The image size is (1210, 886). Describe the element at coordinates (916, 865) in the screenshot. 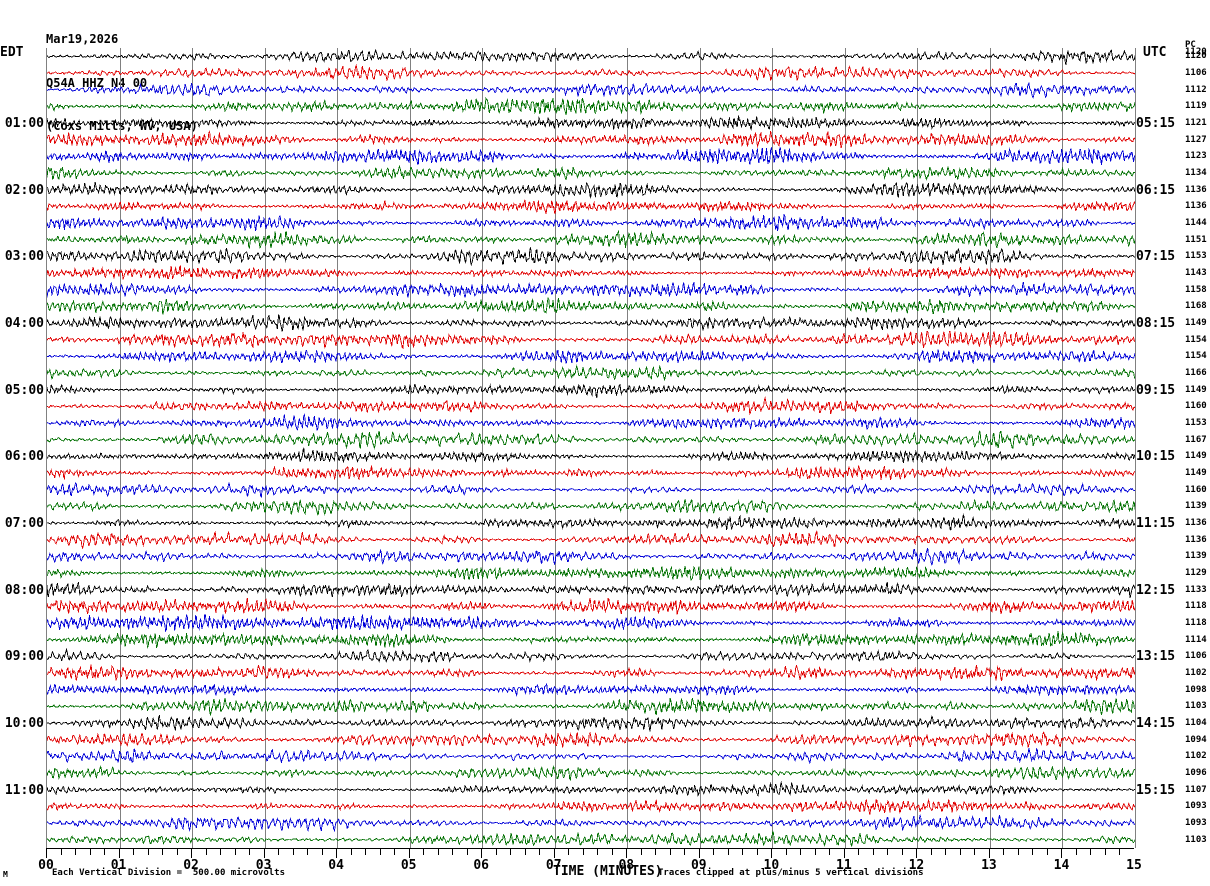

I see `x-axis-tick-label: 12` at that location.